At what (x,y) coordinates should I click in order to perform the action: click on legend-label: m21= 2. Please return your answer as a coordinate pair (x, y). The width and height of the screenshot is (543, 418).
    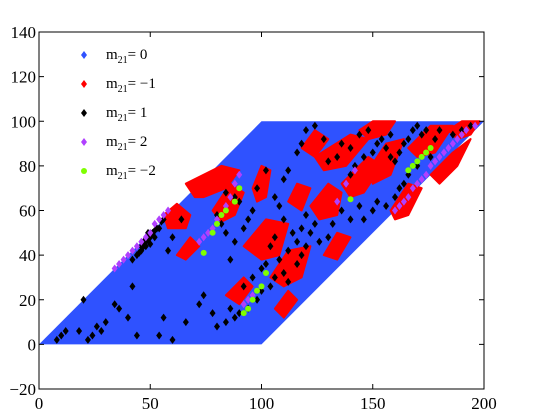
    Looking at the image, I should click on (126, 143).